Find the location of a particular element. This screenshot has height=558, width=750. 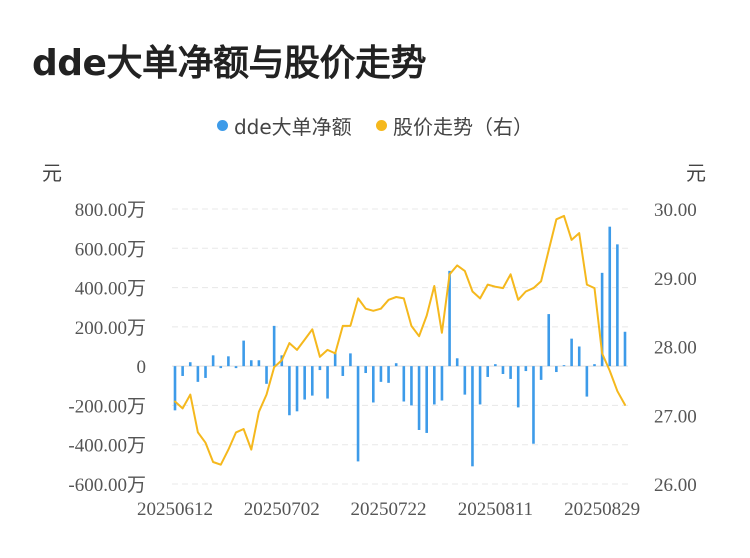

left-axis-tick-label: -600.00万 is located at coordinates (107, 485).